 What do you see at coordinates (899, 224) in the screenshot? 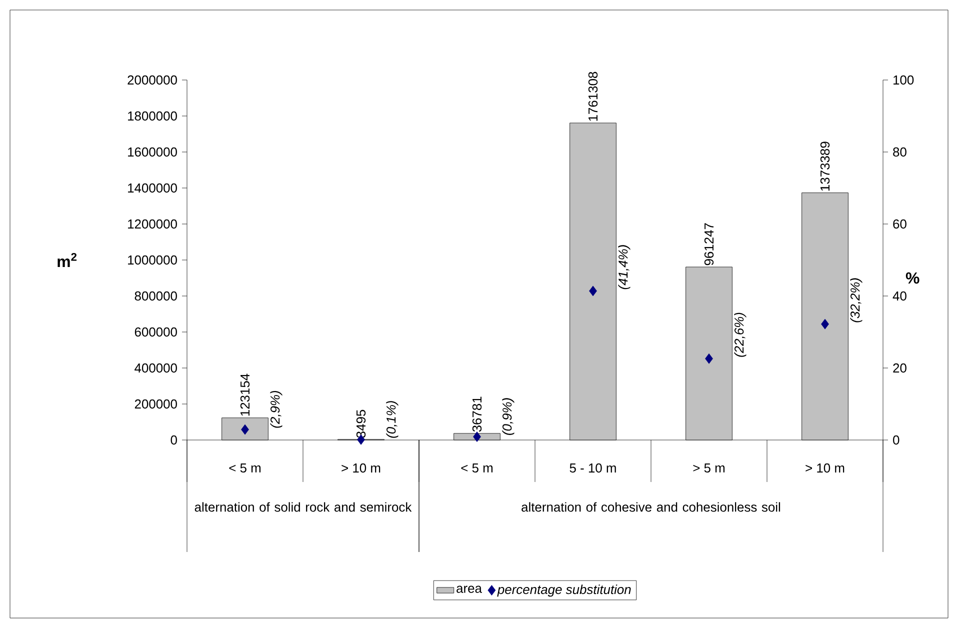
I see `y2-tick-label: 60` at bounding box center [899, 224].